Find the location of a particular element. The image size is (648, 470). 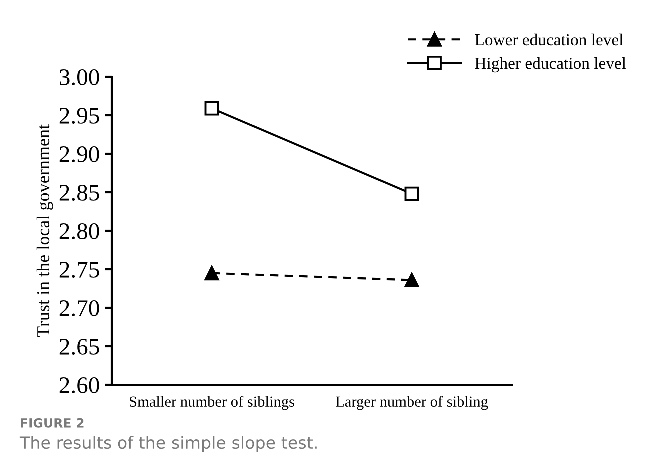

legend-label: Lower education level is located at coordinates (549, 40).